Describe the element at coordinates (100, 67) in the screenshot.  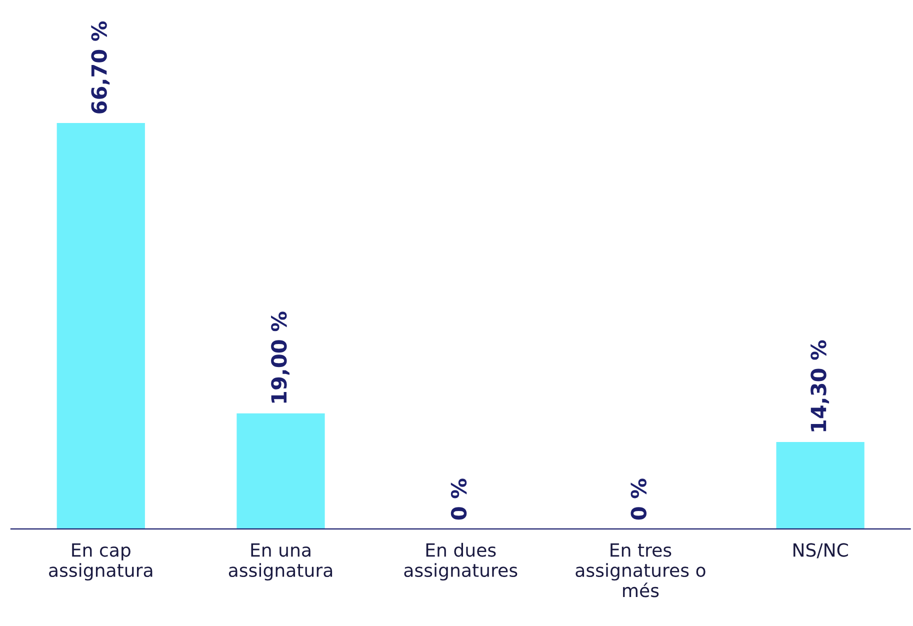
I see `data-label: 66,70 %` at that location.